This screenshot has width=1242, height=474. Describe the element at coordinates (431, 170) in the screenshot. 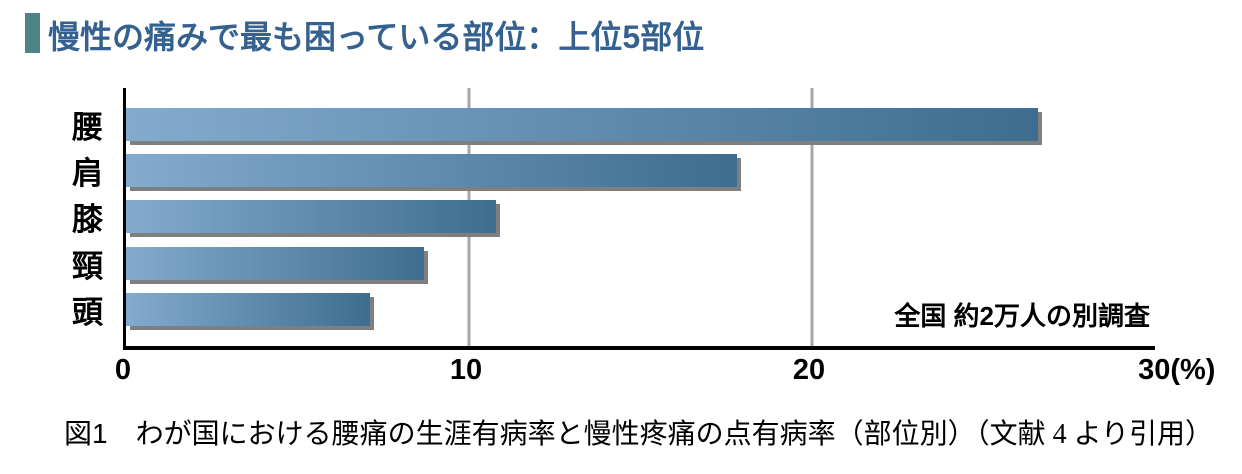

I see `bar-肩` at that location.